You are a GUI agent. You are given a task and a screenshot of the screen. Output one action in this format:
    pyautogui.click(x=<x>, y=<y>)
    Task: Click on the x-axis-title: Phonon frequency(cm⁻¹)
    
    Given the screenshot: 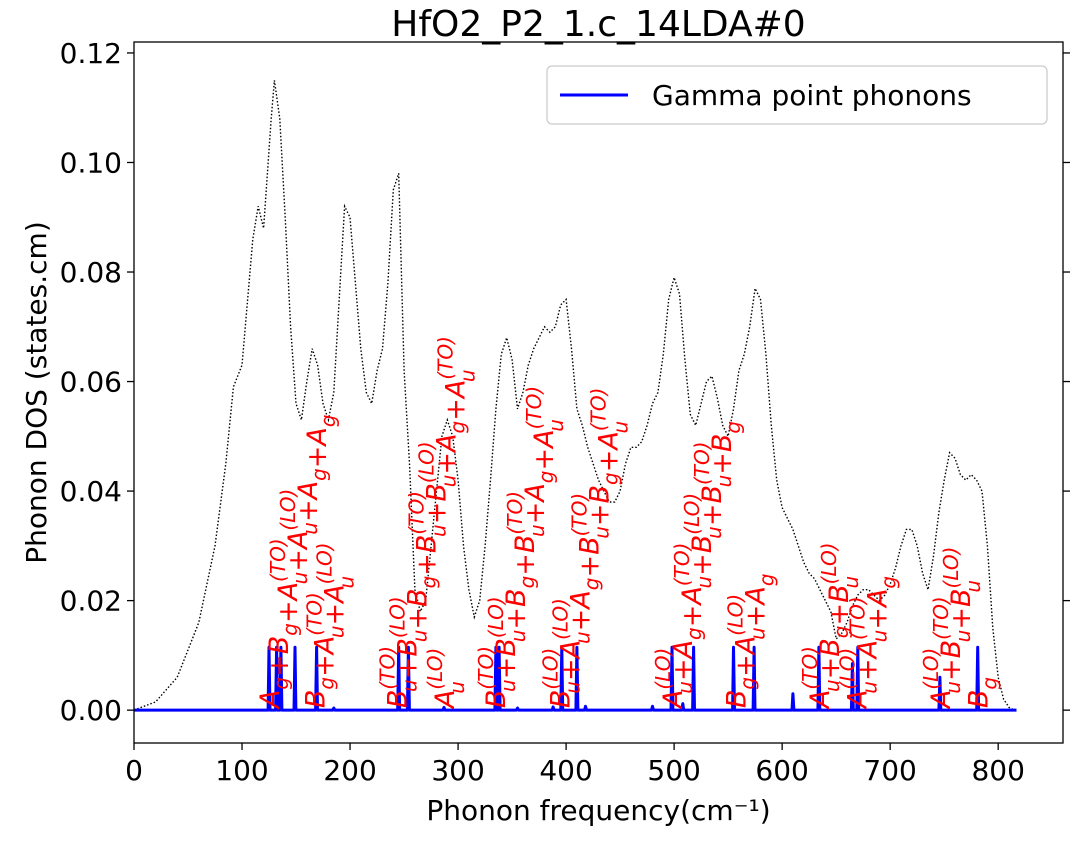 What is the action you would take?
    pyautogui.click(x=598, y=810)
    